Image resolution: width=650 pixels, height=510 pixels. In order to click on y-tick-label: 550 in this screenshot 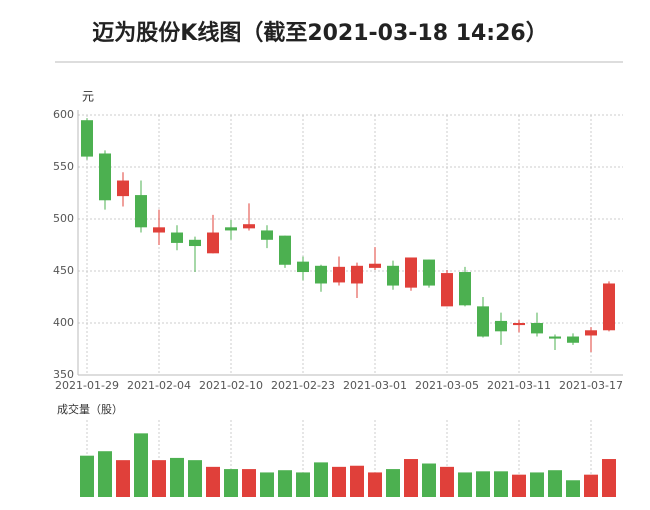, I will do `click(63, 166)`.